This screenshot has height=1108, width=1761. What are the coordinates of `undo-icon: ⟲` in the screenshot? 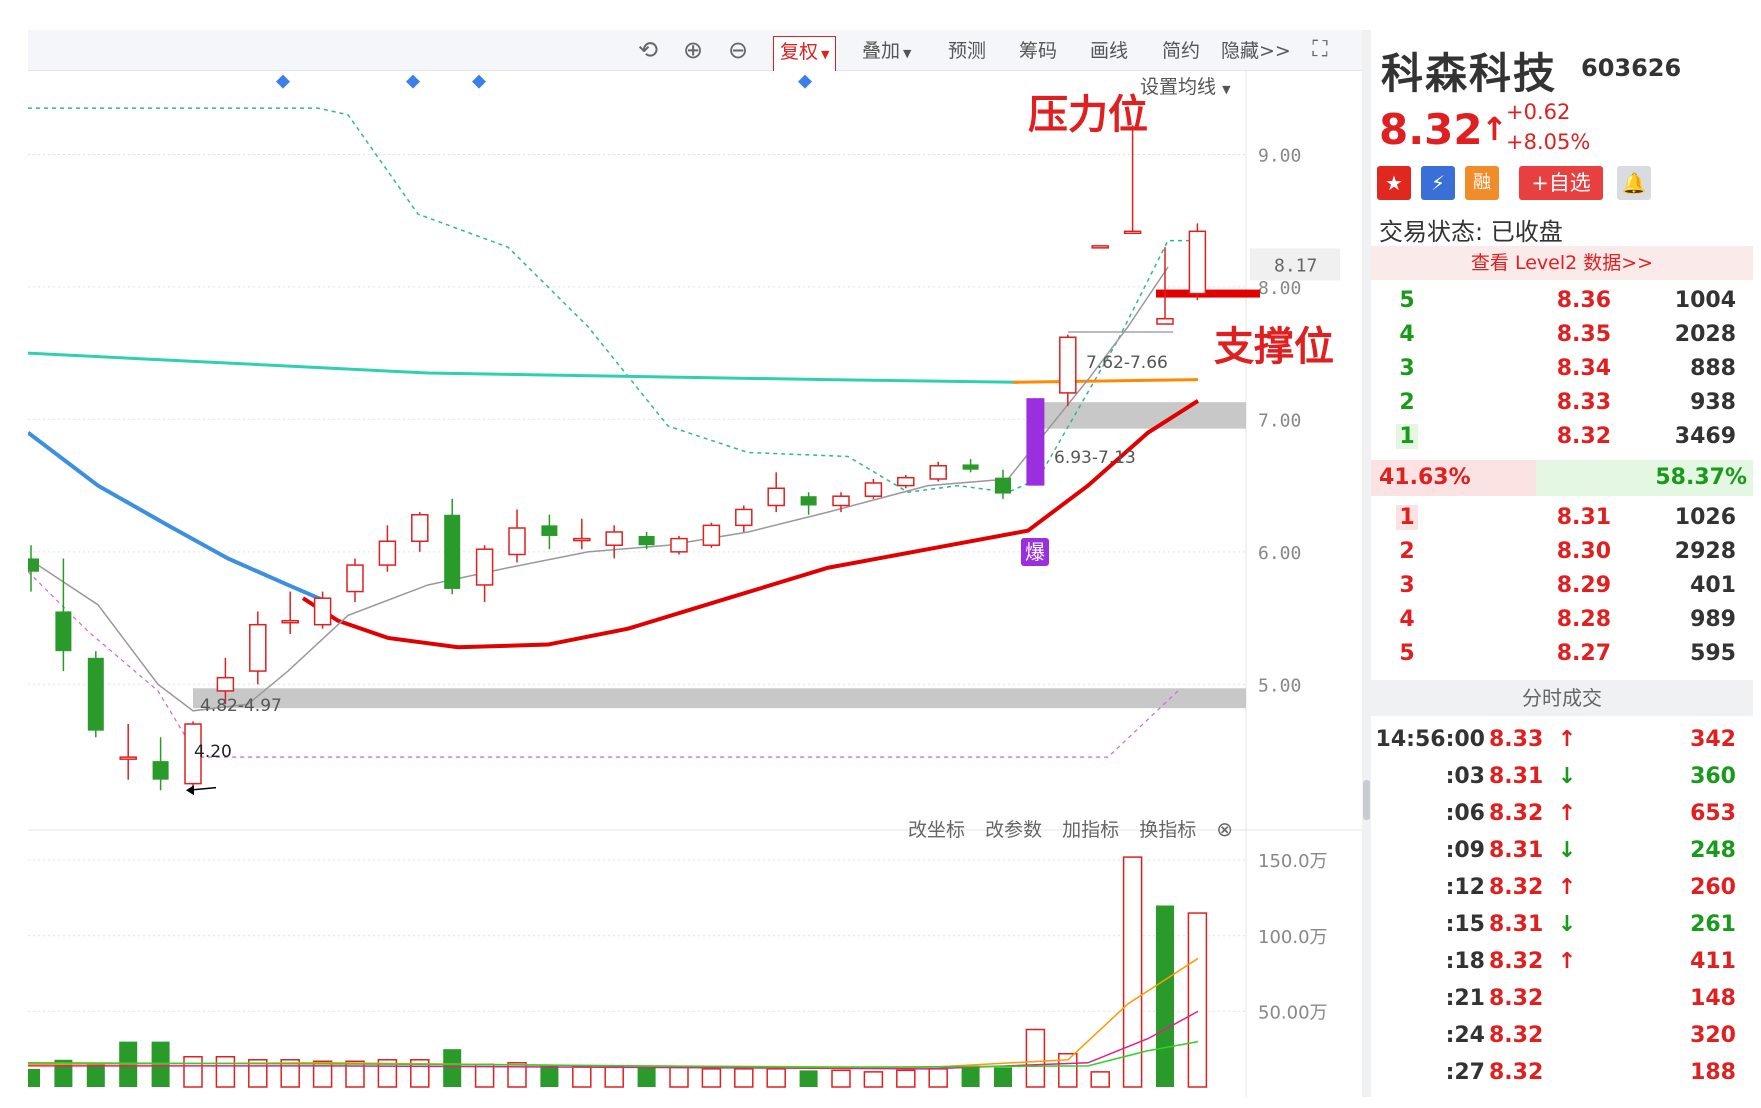 It's located at (648, 50).